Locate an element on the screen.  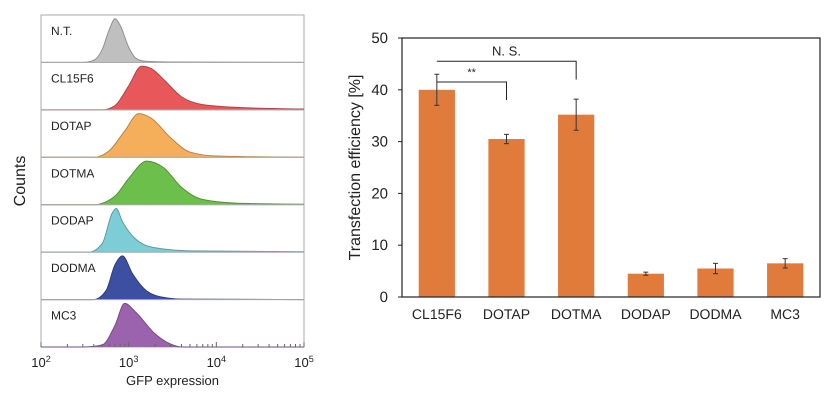
y-tick-label: 20 is located at coordinates (379, 193).